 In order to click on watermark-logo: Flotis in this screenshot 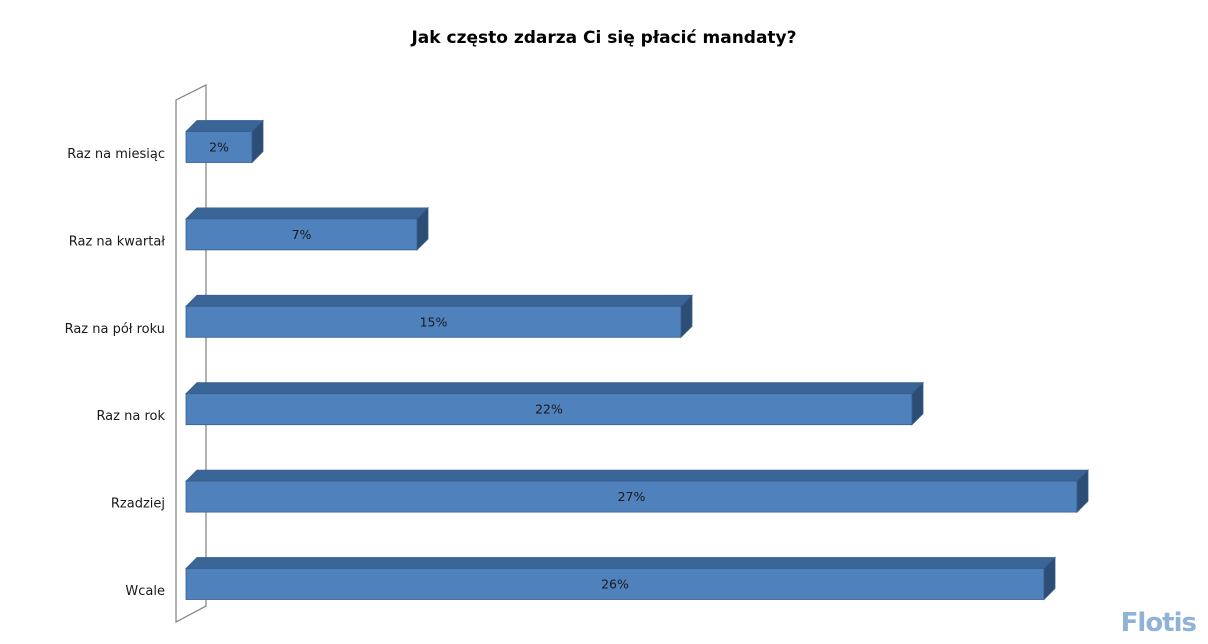, I will do `click(1158, 623)`.